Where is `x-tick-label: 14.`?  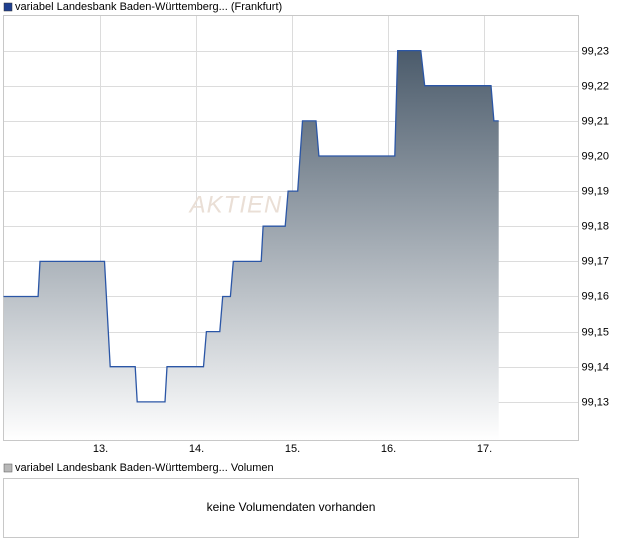
x-tick-label: 14. is located at coordinates (196, 449).